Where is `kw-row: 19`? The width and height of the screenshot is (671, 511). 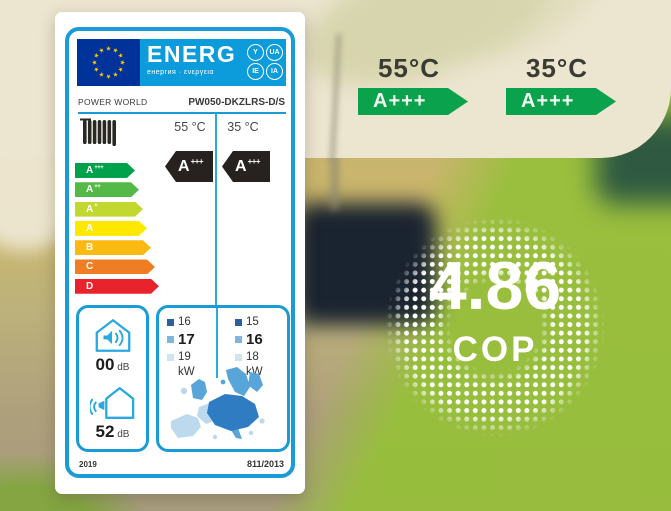
kw-row: 19 is located at coordinates (181, 357).